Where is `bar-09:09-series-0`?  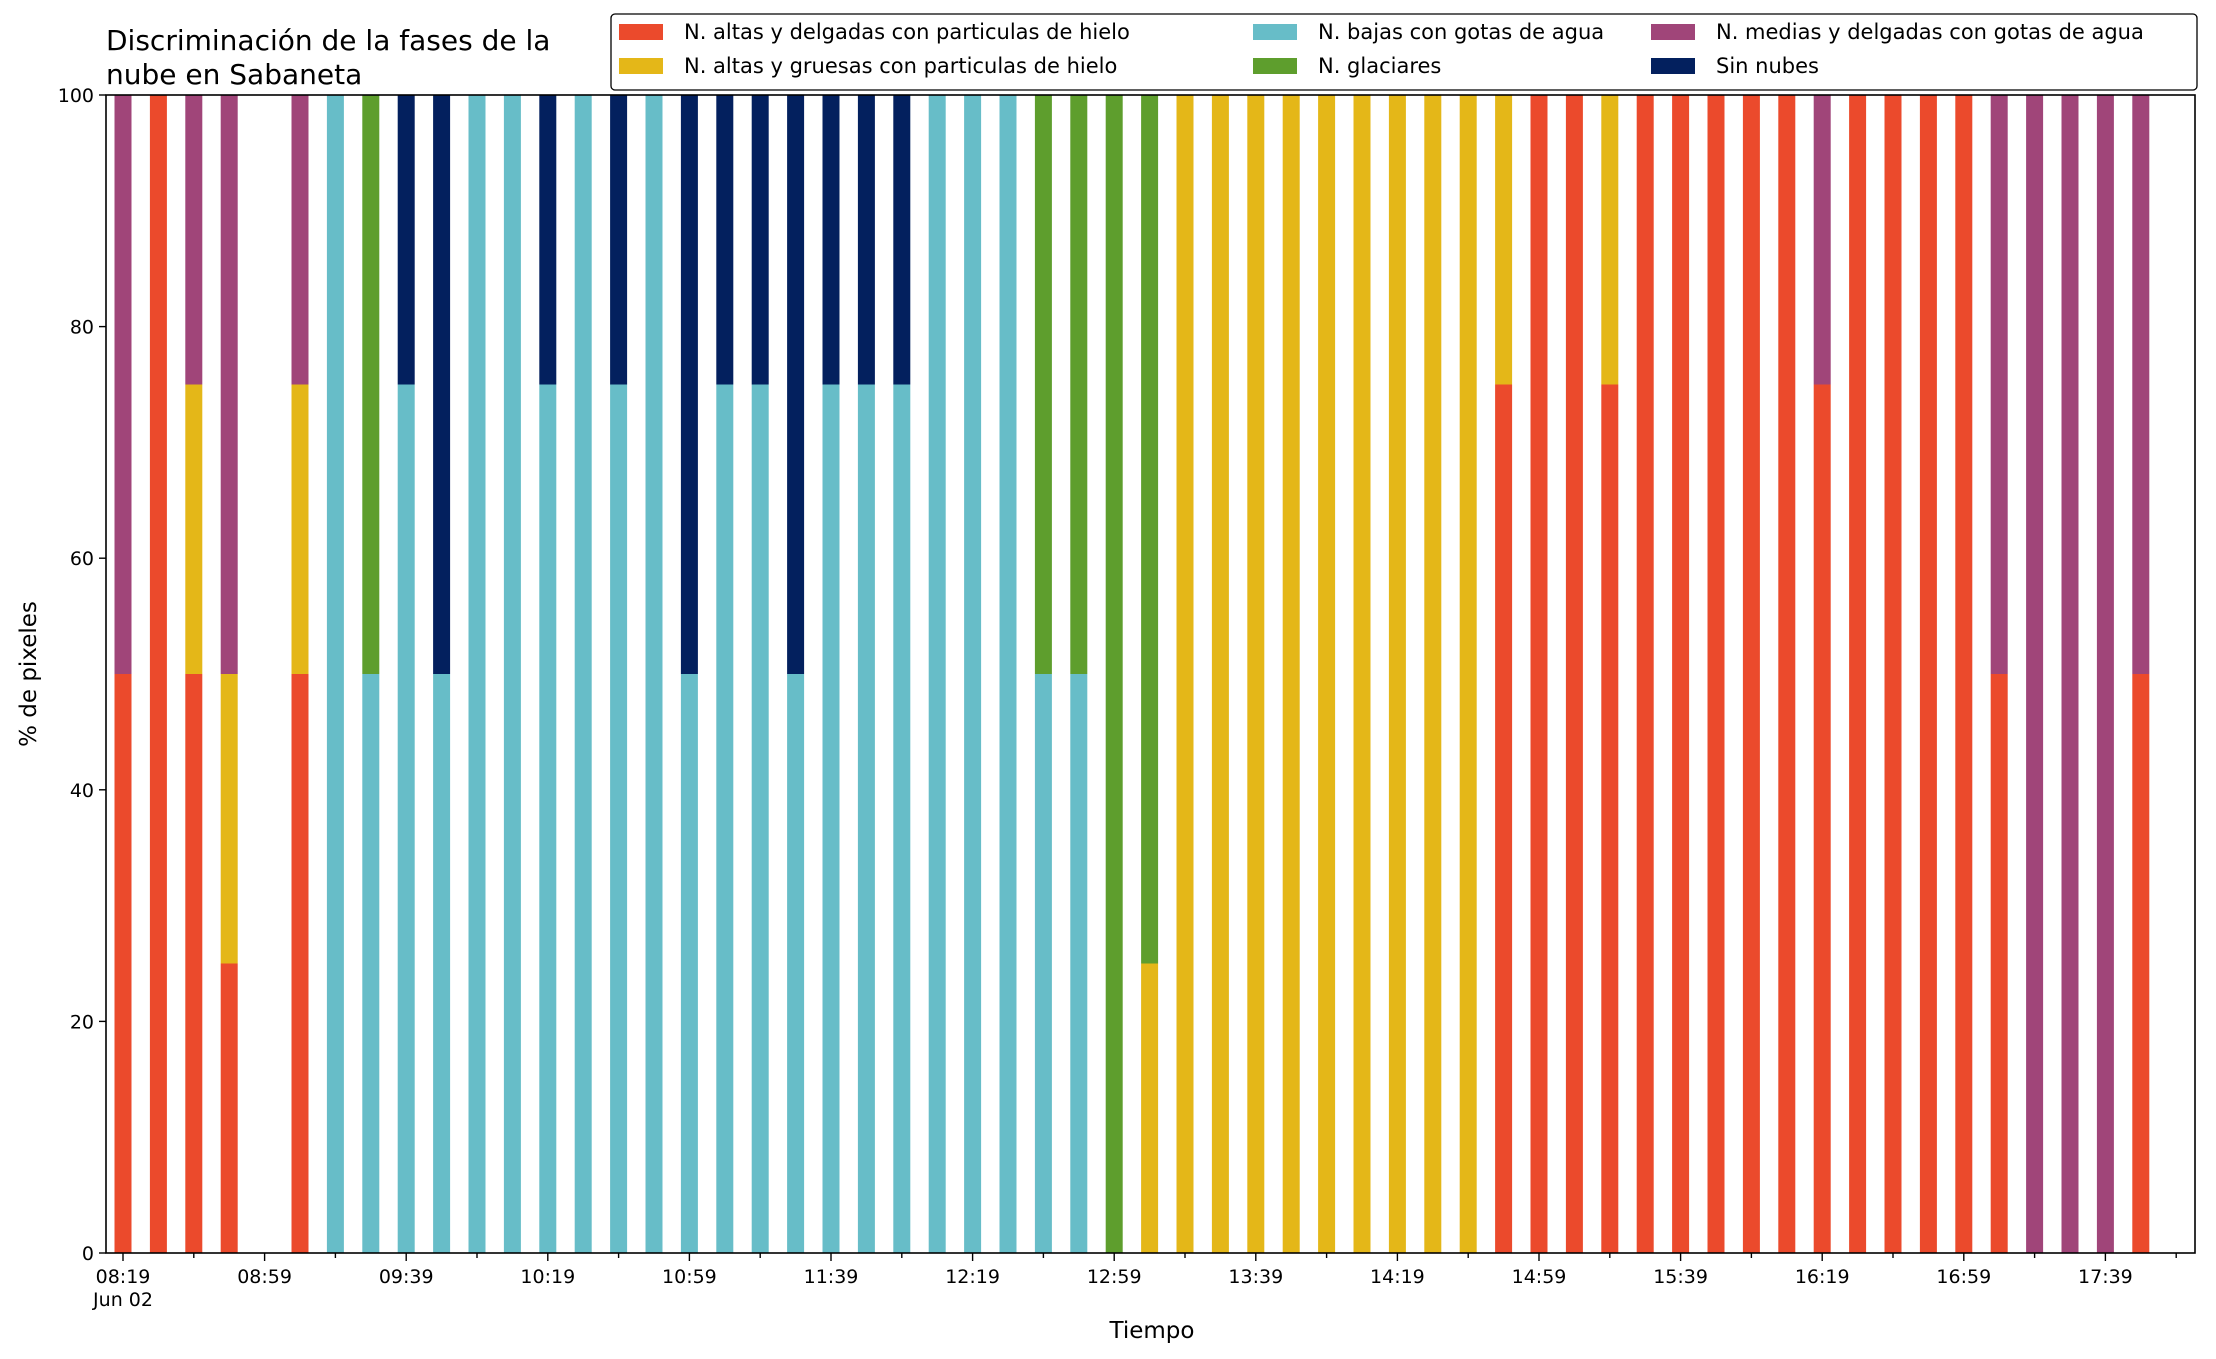
bar-09:09-series-0 is located at coordinates (300, 963).